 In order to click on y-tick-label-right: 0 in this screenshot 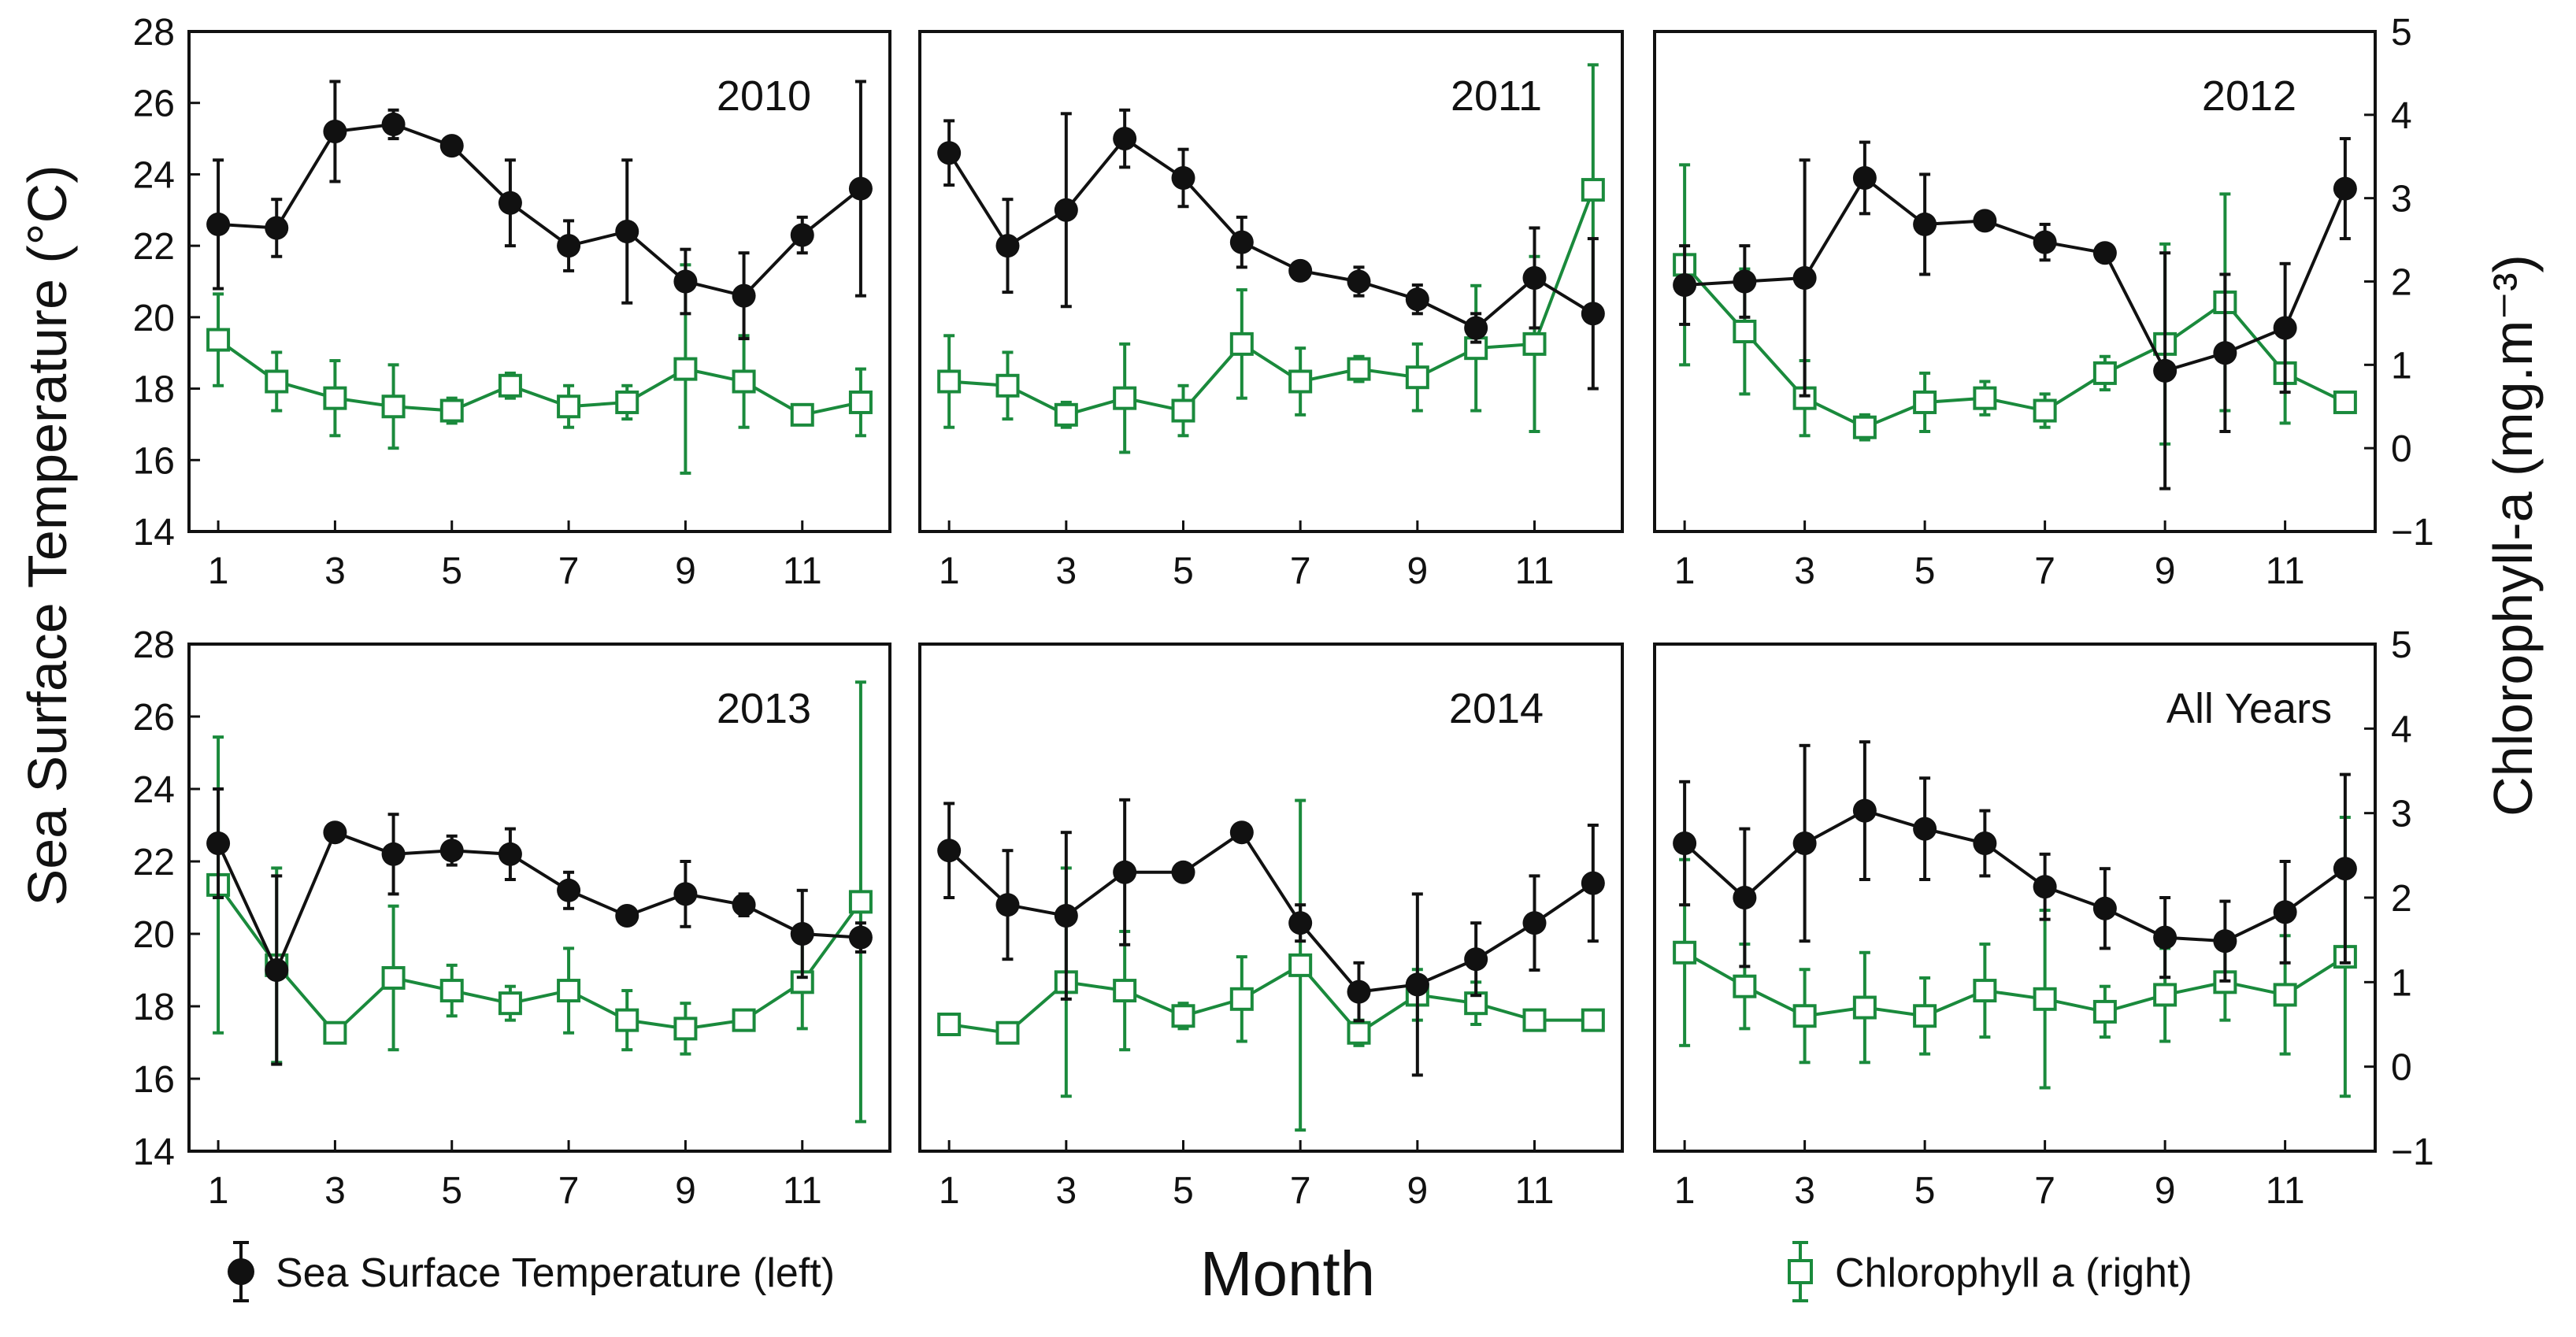, I will do `click(2401, 449)`.